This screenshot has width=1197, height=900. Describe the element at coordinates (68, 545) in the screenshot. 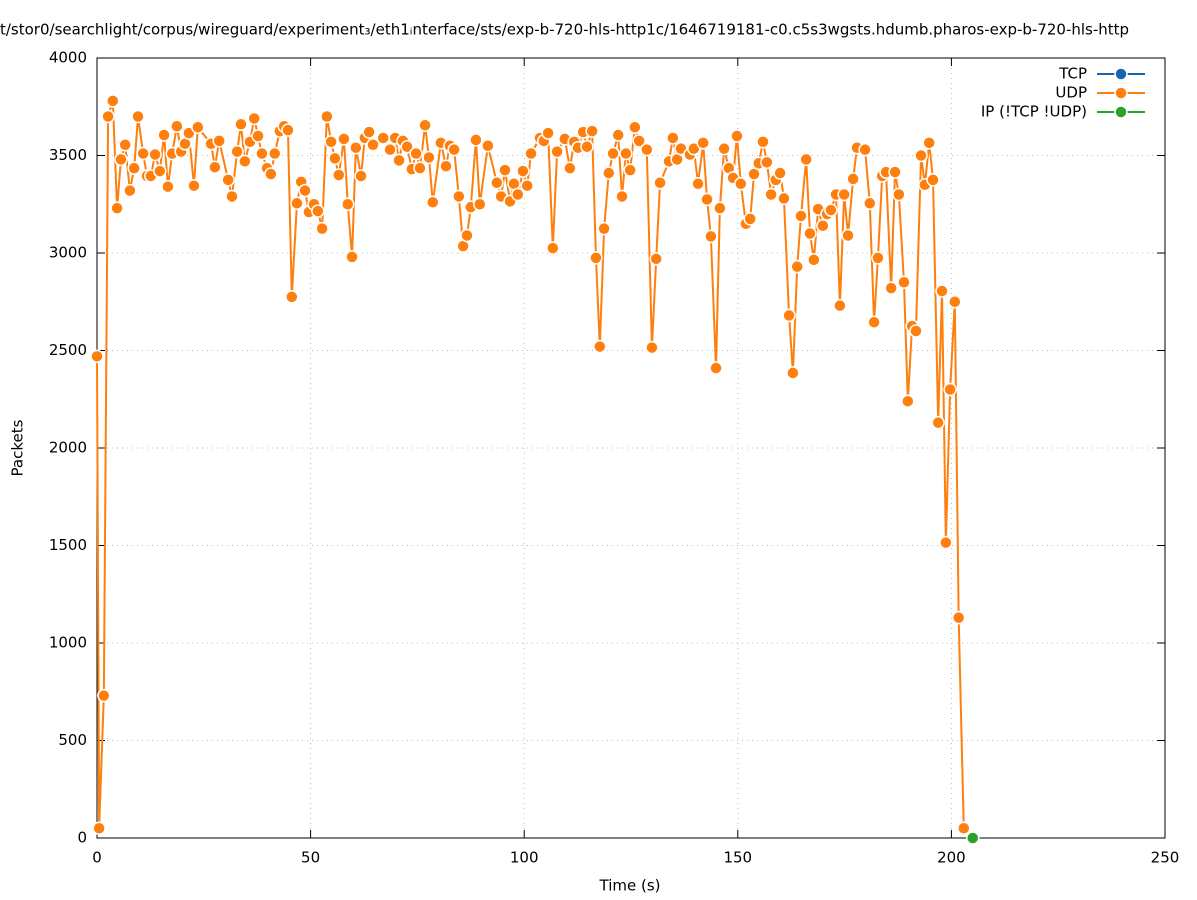

I see `y-tick-label: 1500` at that location.